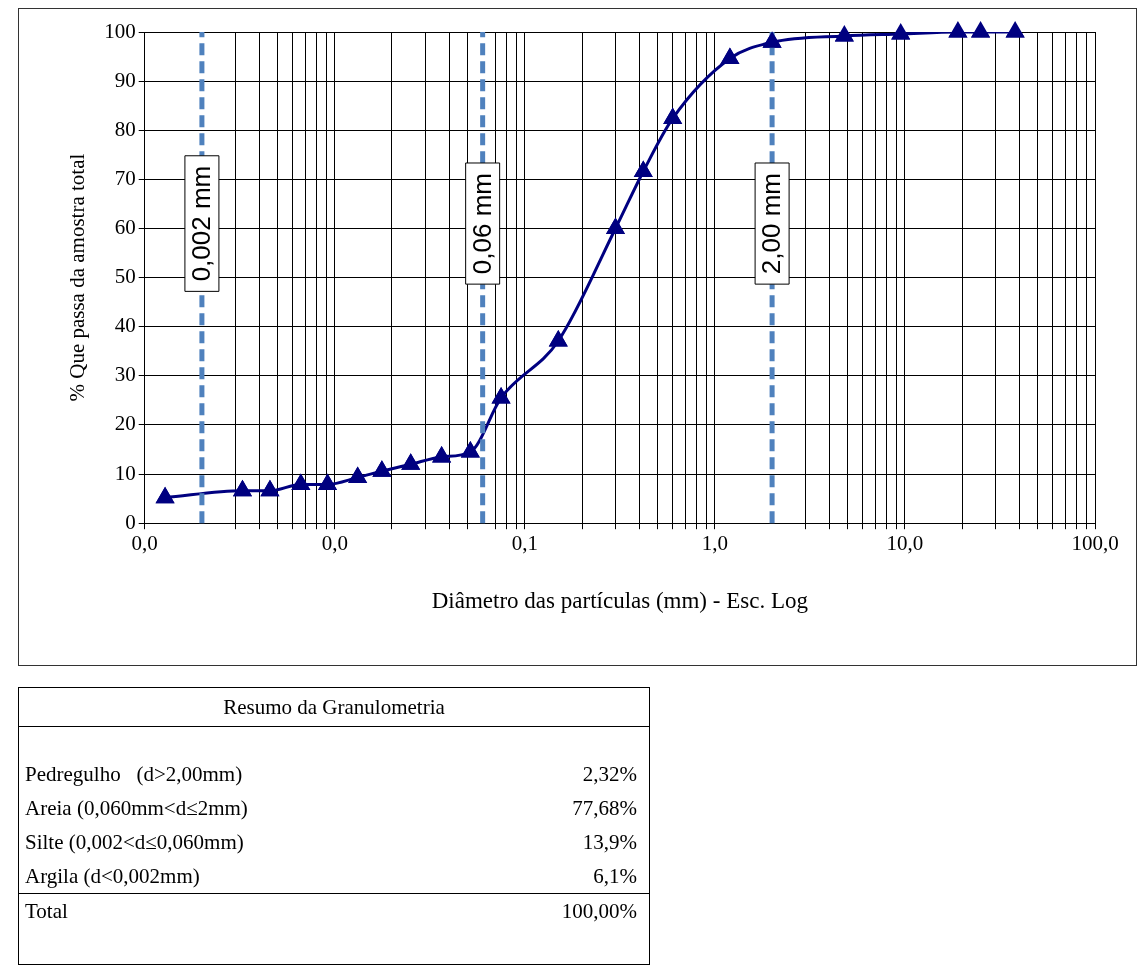 The image size is (1139, 980). I want to click on y-axis-title: % Que passa da amostra total, so click(77, 277).